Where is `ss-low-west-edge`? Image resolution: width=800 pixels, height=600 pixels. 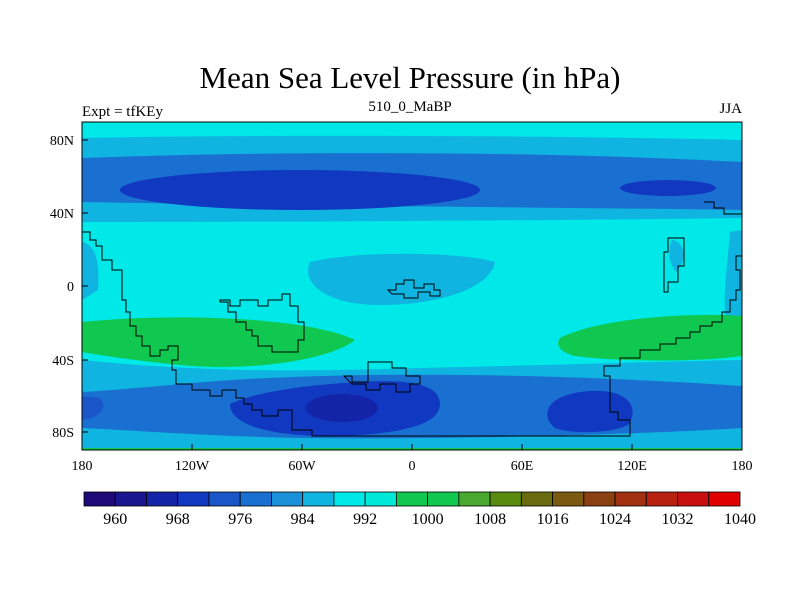 ss-low-west-edge is located at coordinates (93, 408).